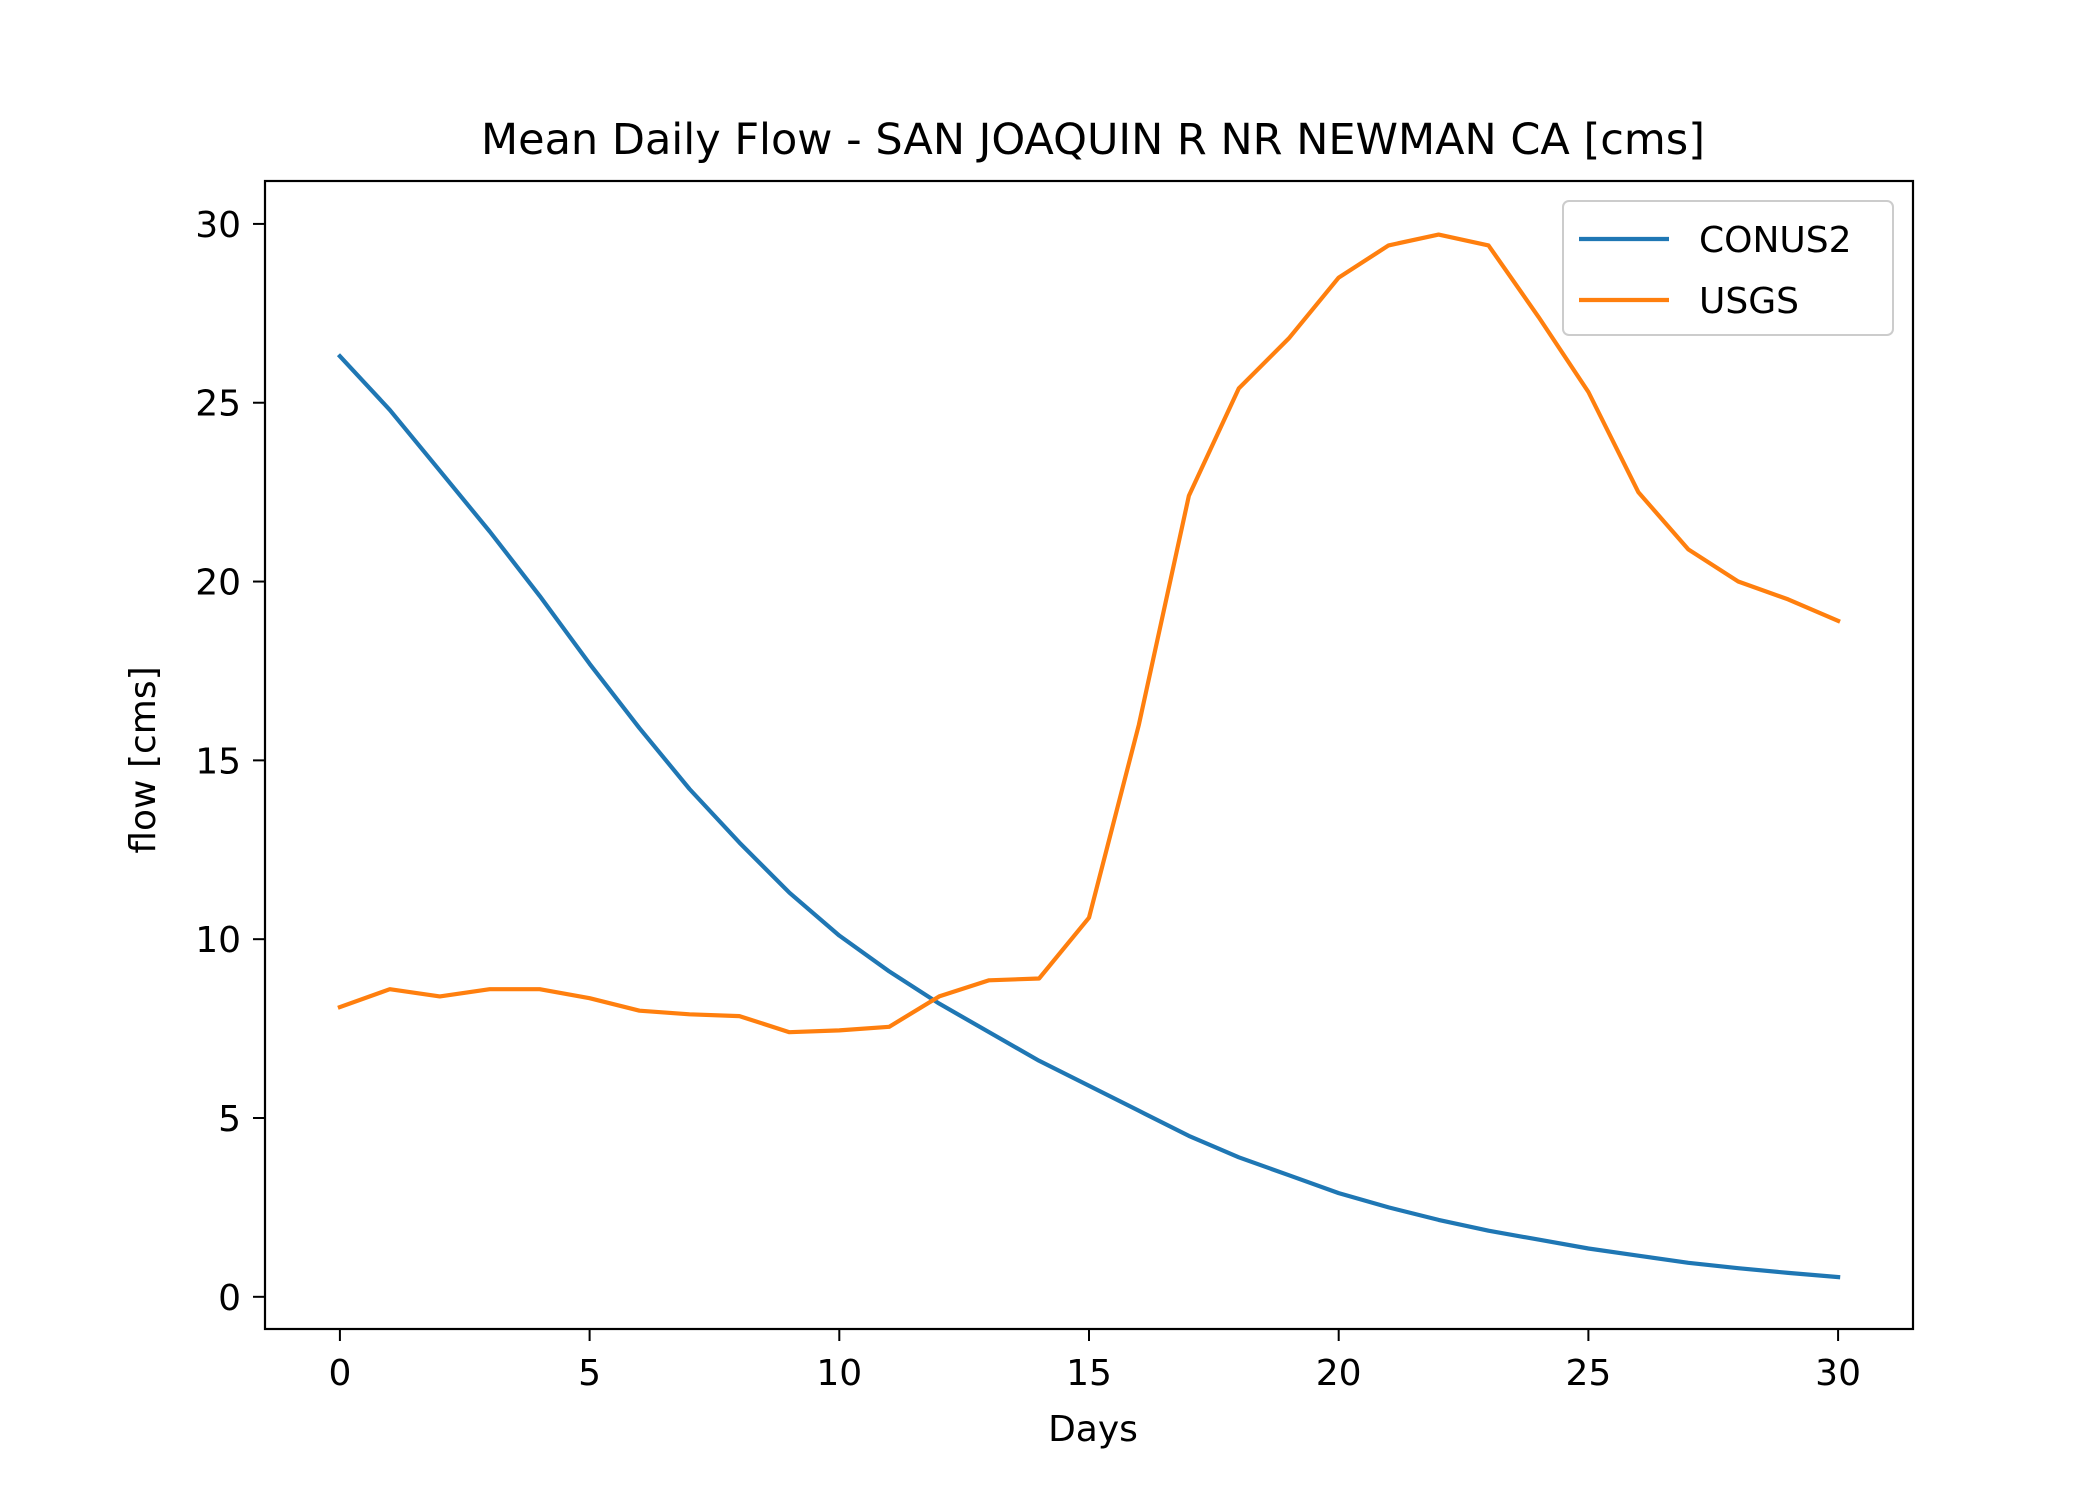 The width and height of the screenshot is (2100, 1500). Describe the element at coordinates (229, 1298) in the screenshot. I see `y-tick-label: 0` at that location.